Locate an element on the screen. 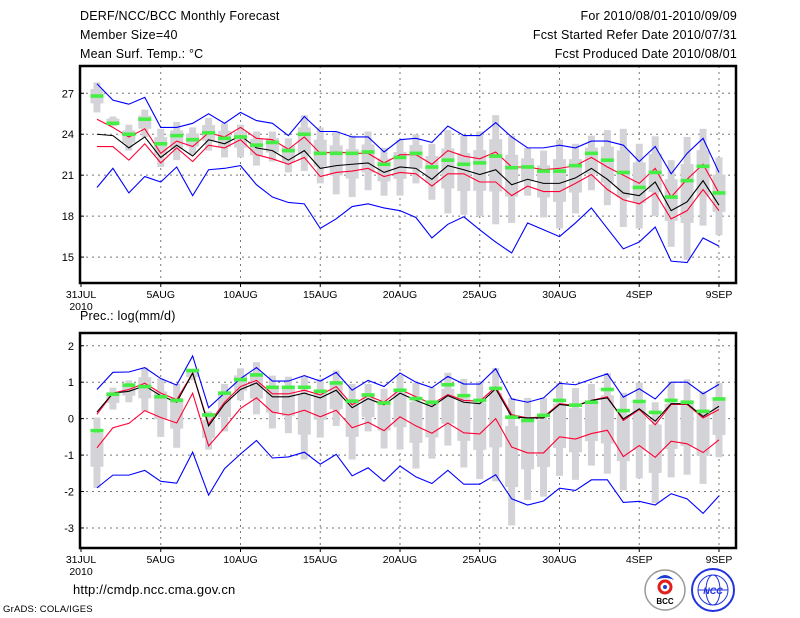  x-tick-label: 20AUG is located at coordinates (400, 560).